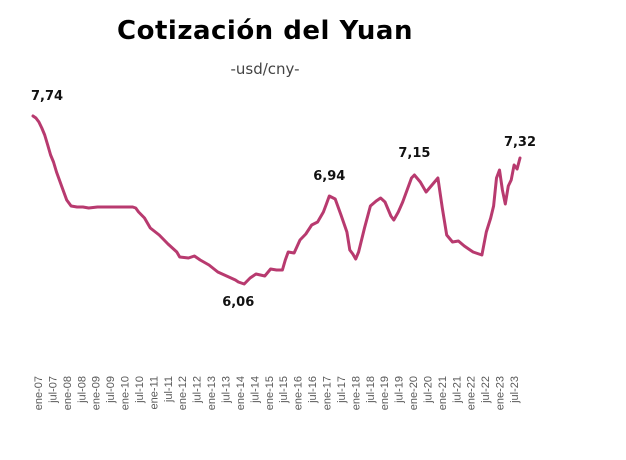 The height and width of the screenshot is (460, 626). Describe the element at coordinates (169, 389) in the screenshot. I see `x-tick-label: jul-11` at that location.